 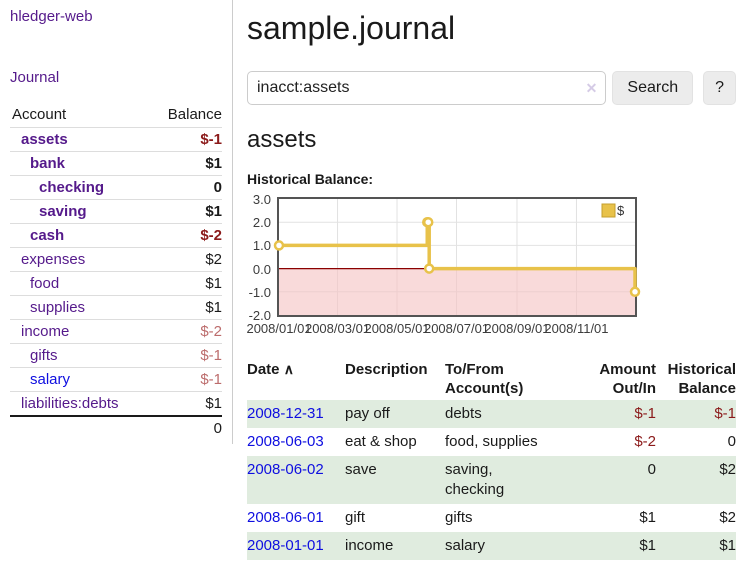 I want to click on transaction-balance: $1, so click(x=727, y=545).